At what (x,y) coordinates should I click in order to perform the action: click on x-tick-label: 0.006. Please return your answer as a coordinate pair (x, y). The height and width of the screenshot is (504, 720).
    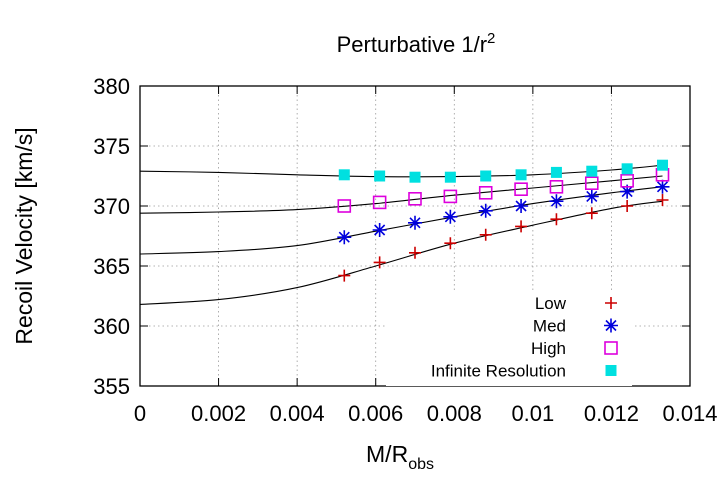
    Looking at the image, I should click on (375, 413).